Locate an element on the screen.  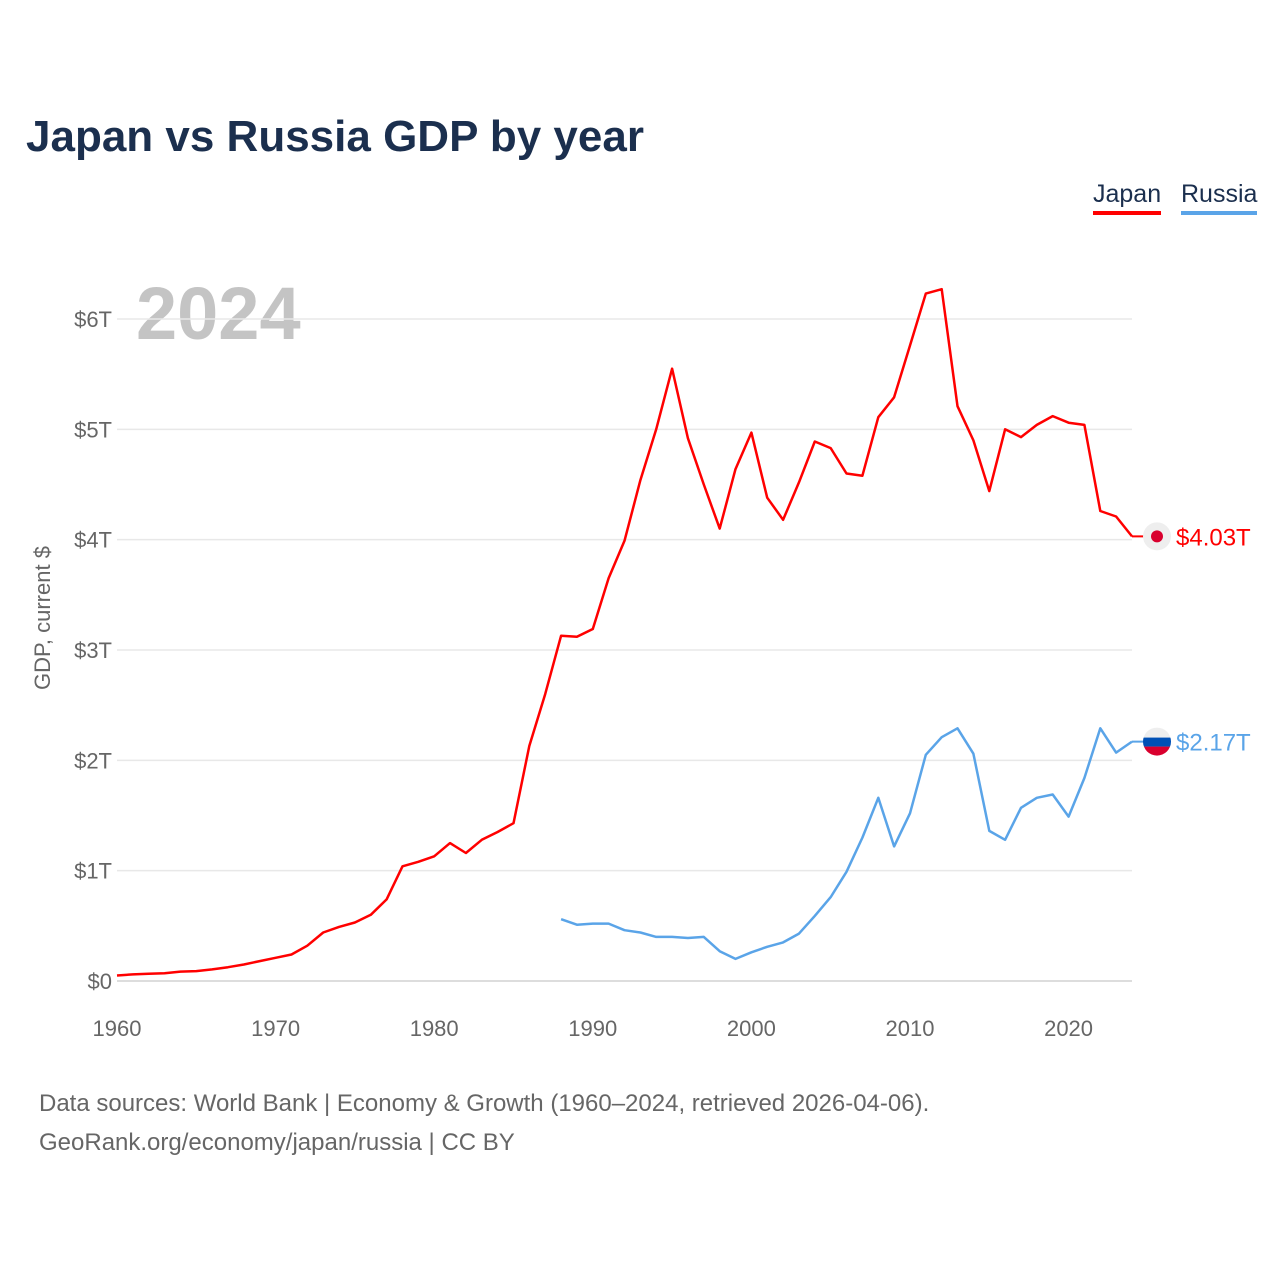
source-line-2: GeoRank.org/economy/japan/russia | CC BY is located at coordinates (277, 1142).